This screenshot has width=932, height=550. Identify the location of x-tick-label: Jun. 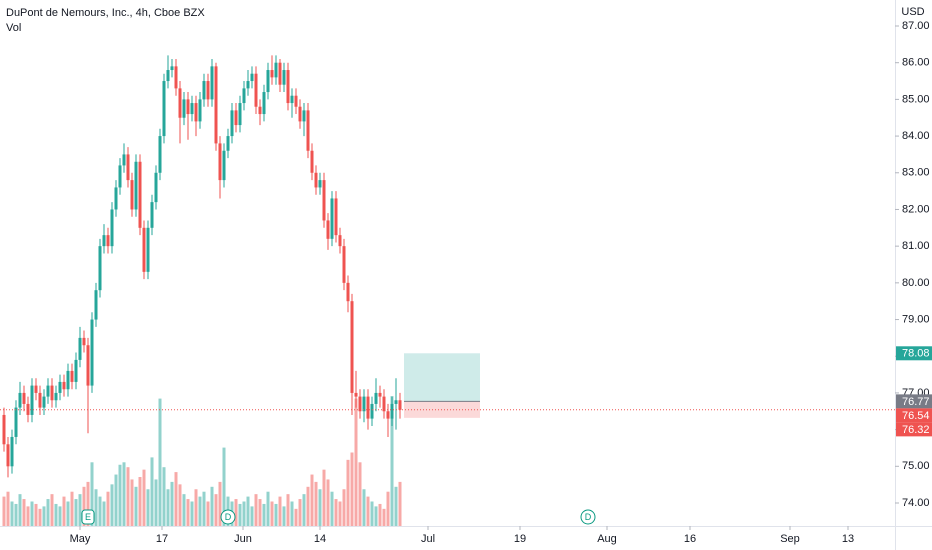
(243, 539).